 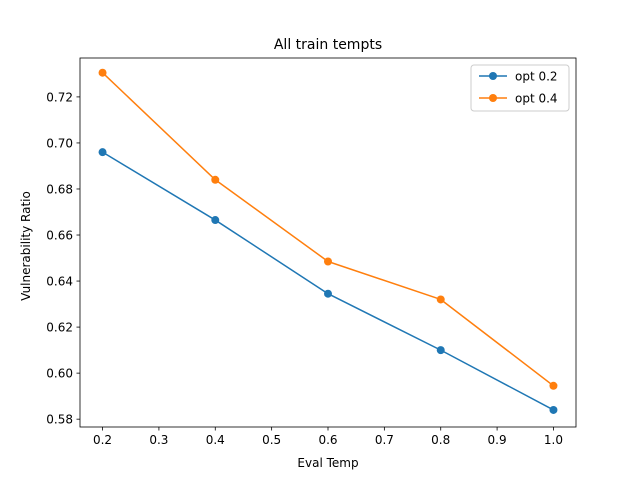 What do you see at coordinates (59, 97) in the screenshot?
I see `y-tick-label: 0.72` at bounding box center [59, 97].